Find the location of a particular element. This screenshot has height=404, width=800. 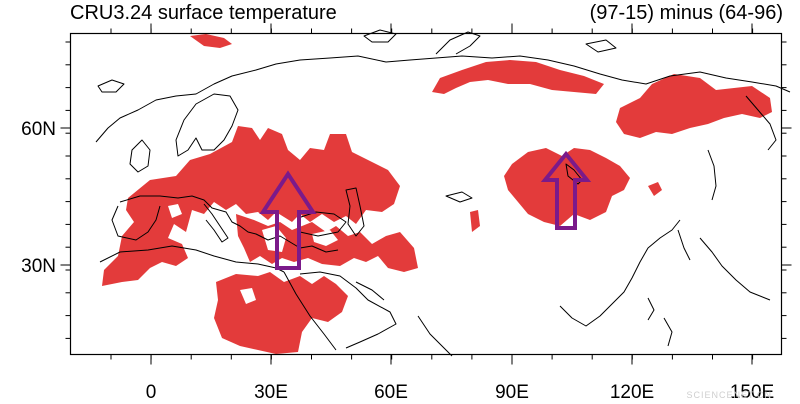

region-europe-west is located at coordinates (251, 206).